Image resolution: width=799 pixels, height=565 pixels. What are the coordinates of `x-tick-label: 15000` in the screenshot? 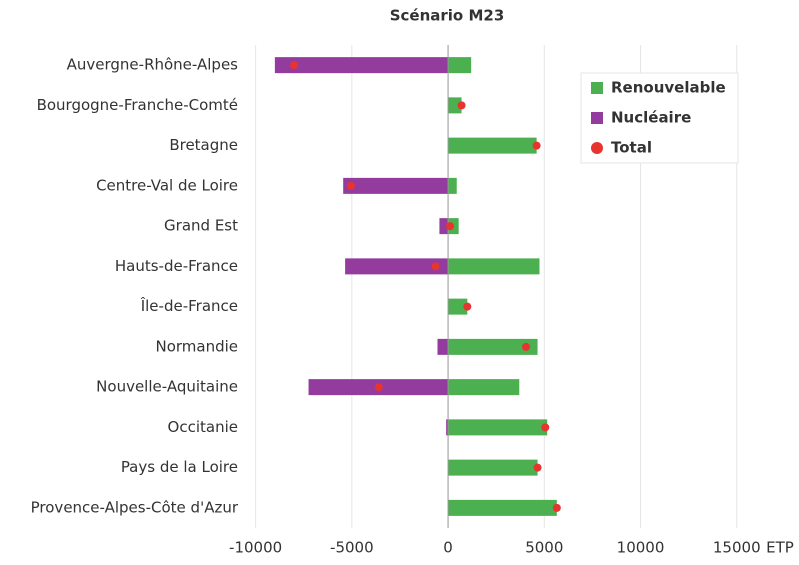 It's located at (737, 548).